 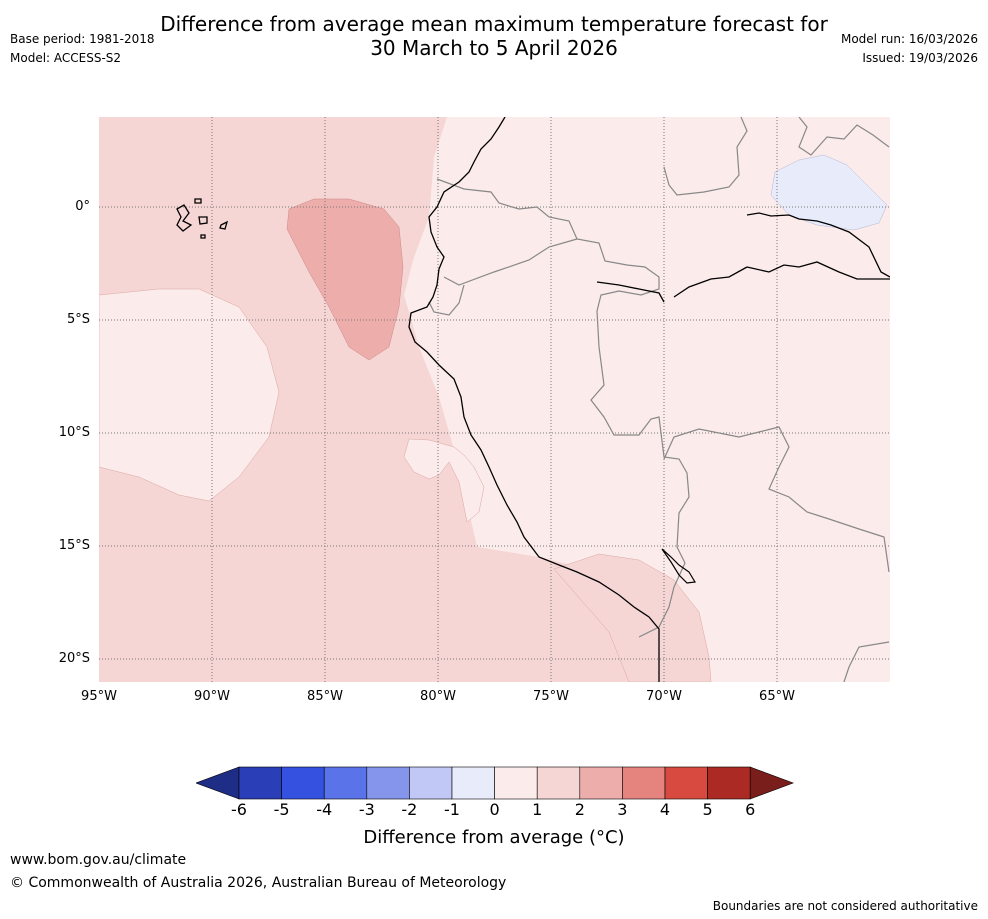 I want to click on lon-label-75w: 75°W, so click(x=551, y=696).